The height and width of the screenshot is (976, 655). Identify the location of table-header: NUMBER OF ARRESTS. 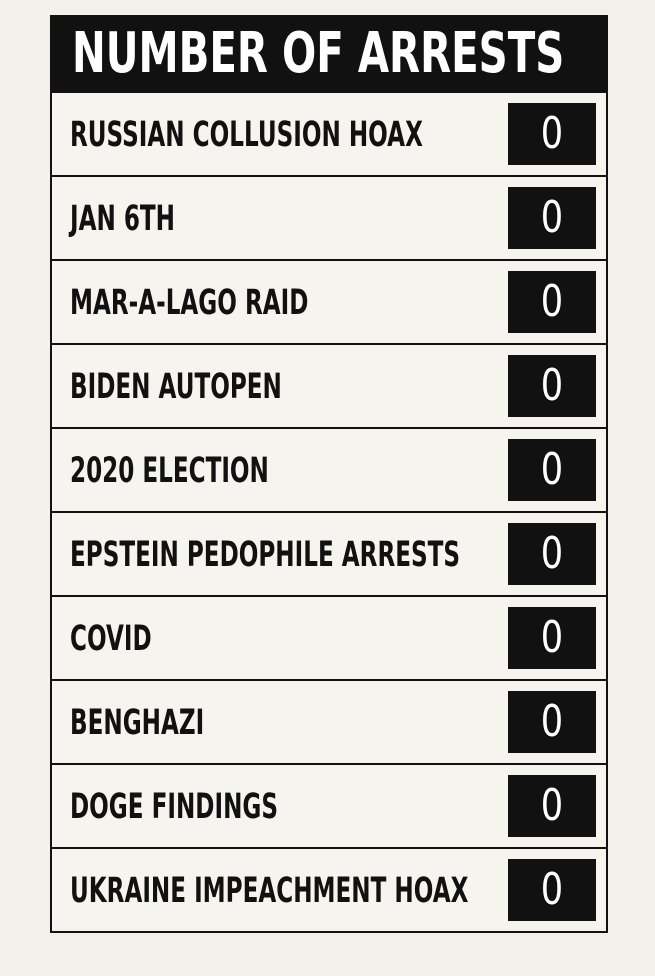
(329, 54).